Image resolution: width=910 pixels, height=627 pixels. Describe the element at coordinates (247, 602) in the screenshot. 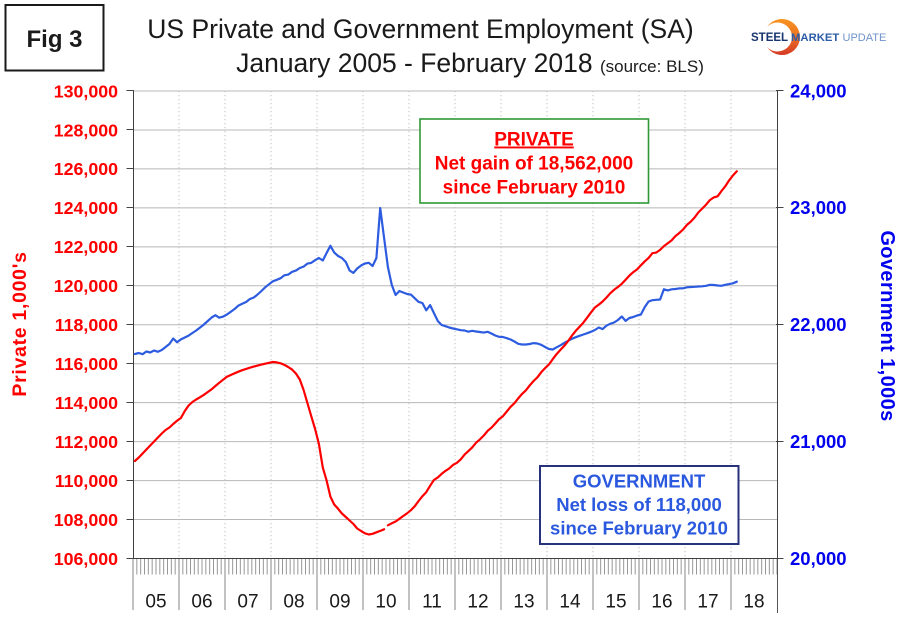

I see `svg-text: 07` at that location.